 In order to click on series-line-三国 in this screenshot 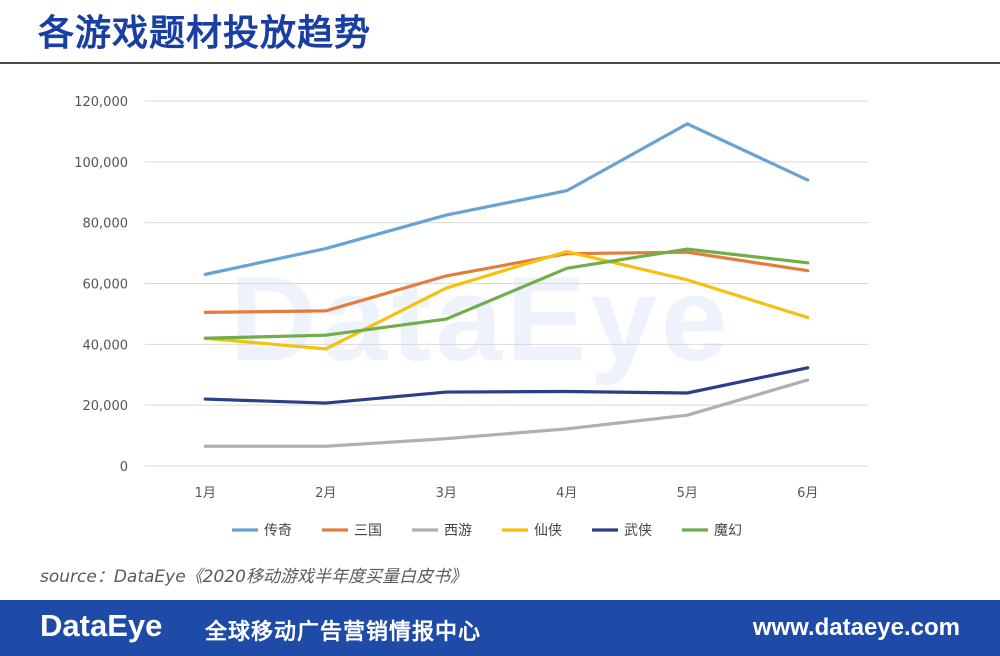, I will do `click(506, 282)`.